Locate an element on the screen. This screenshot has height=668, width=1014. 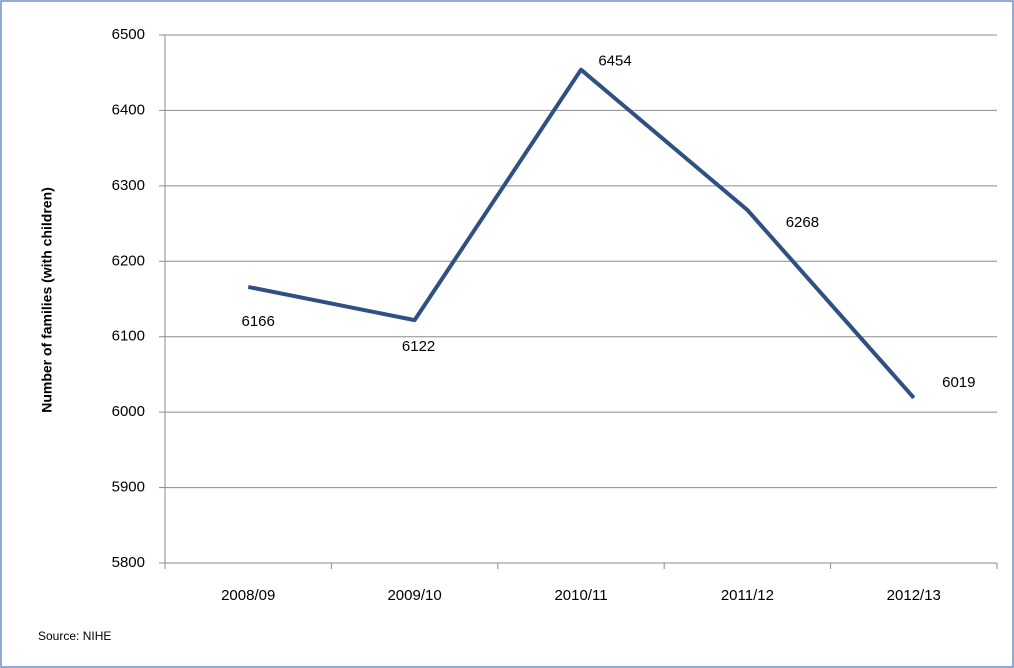
y-tick-label: 6100 is located at coordinates (128, 336).